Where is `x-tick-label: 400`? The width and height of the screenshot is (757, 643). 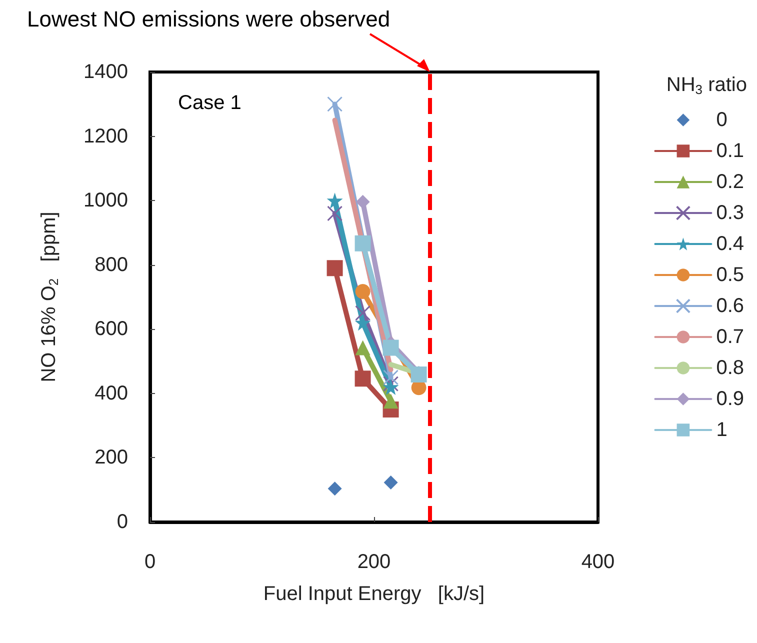
x-tick-label: 400 is located at coordinates (598, 562).